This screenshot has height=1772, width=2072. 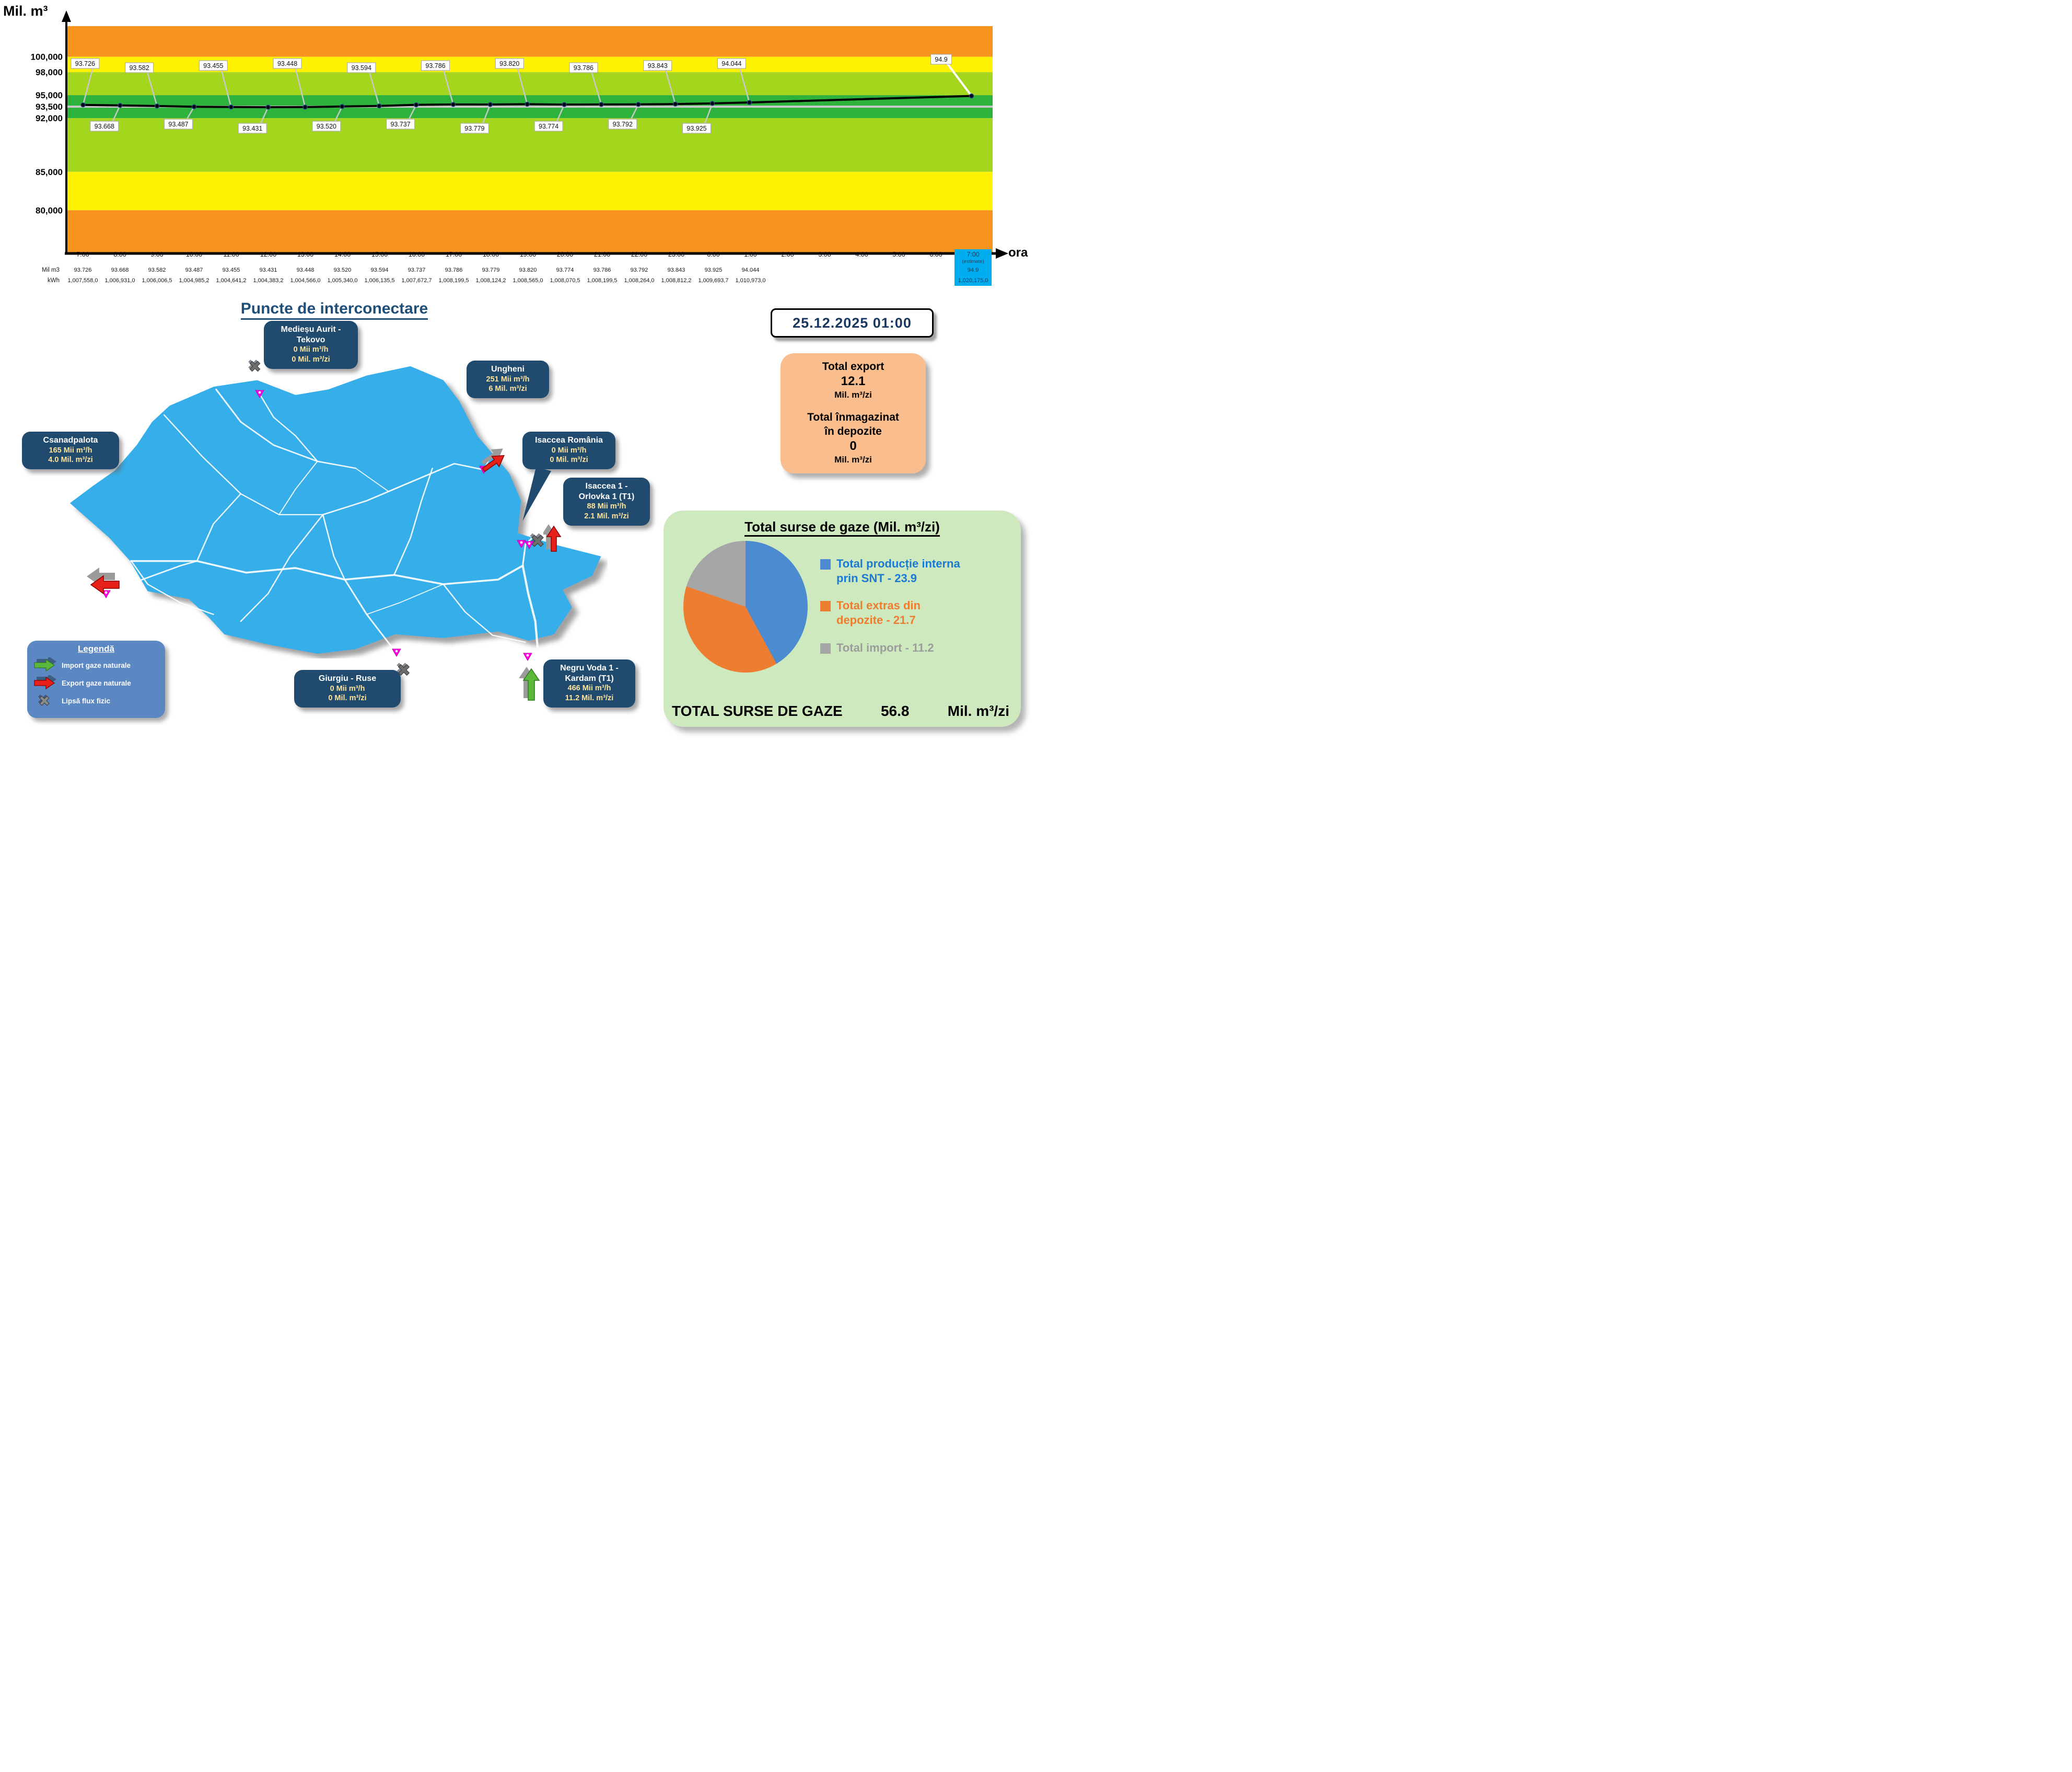 I want to click on sources-title: Total surse de gaze (Mil. m³/zi), so click(x=842, y=528).